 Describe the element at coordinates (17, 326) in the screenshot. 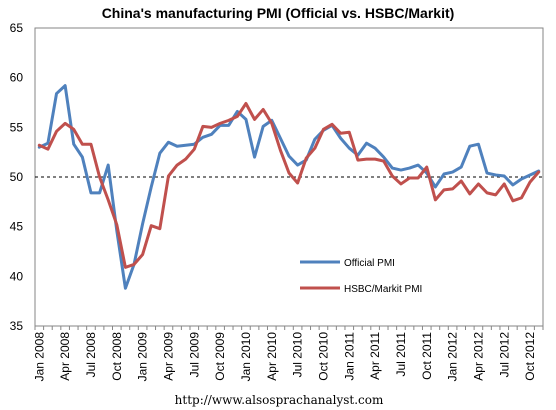

I see `y-tick-label: 35` at that location.